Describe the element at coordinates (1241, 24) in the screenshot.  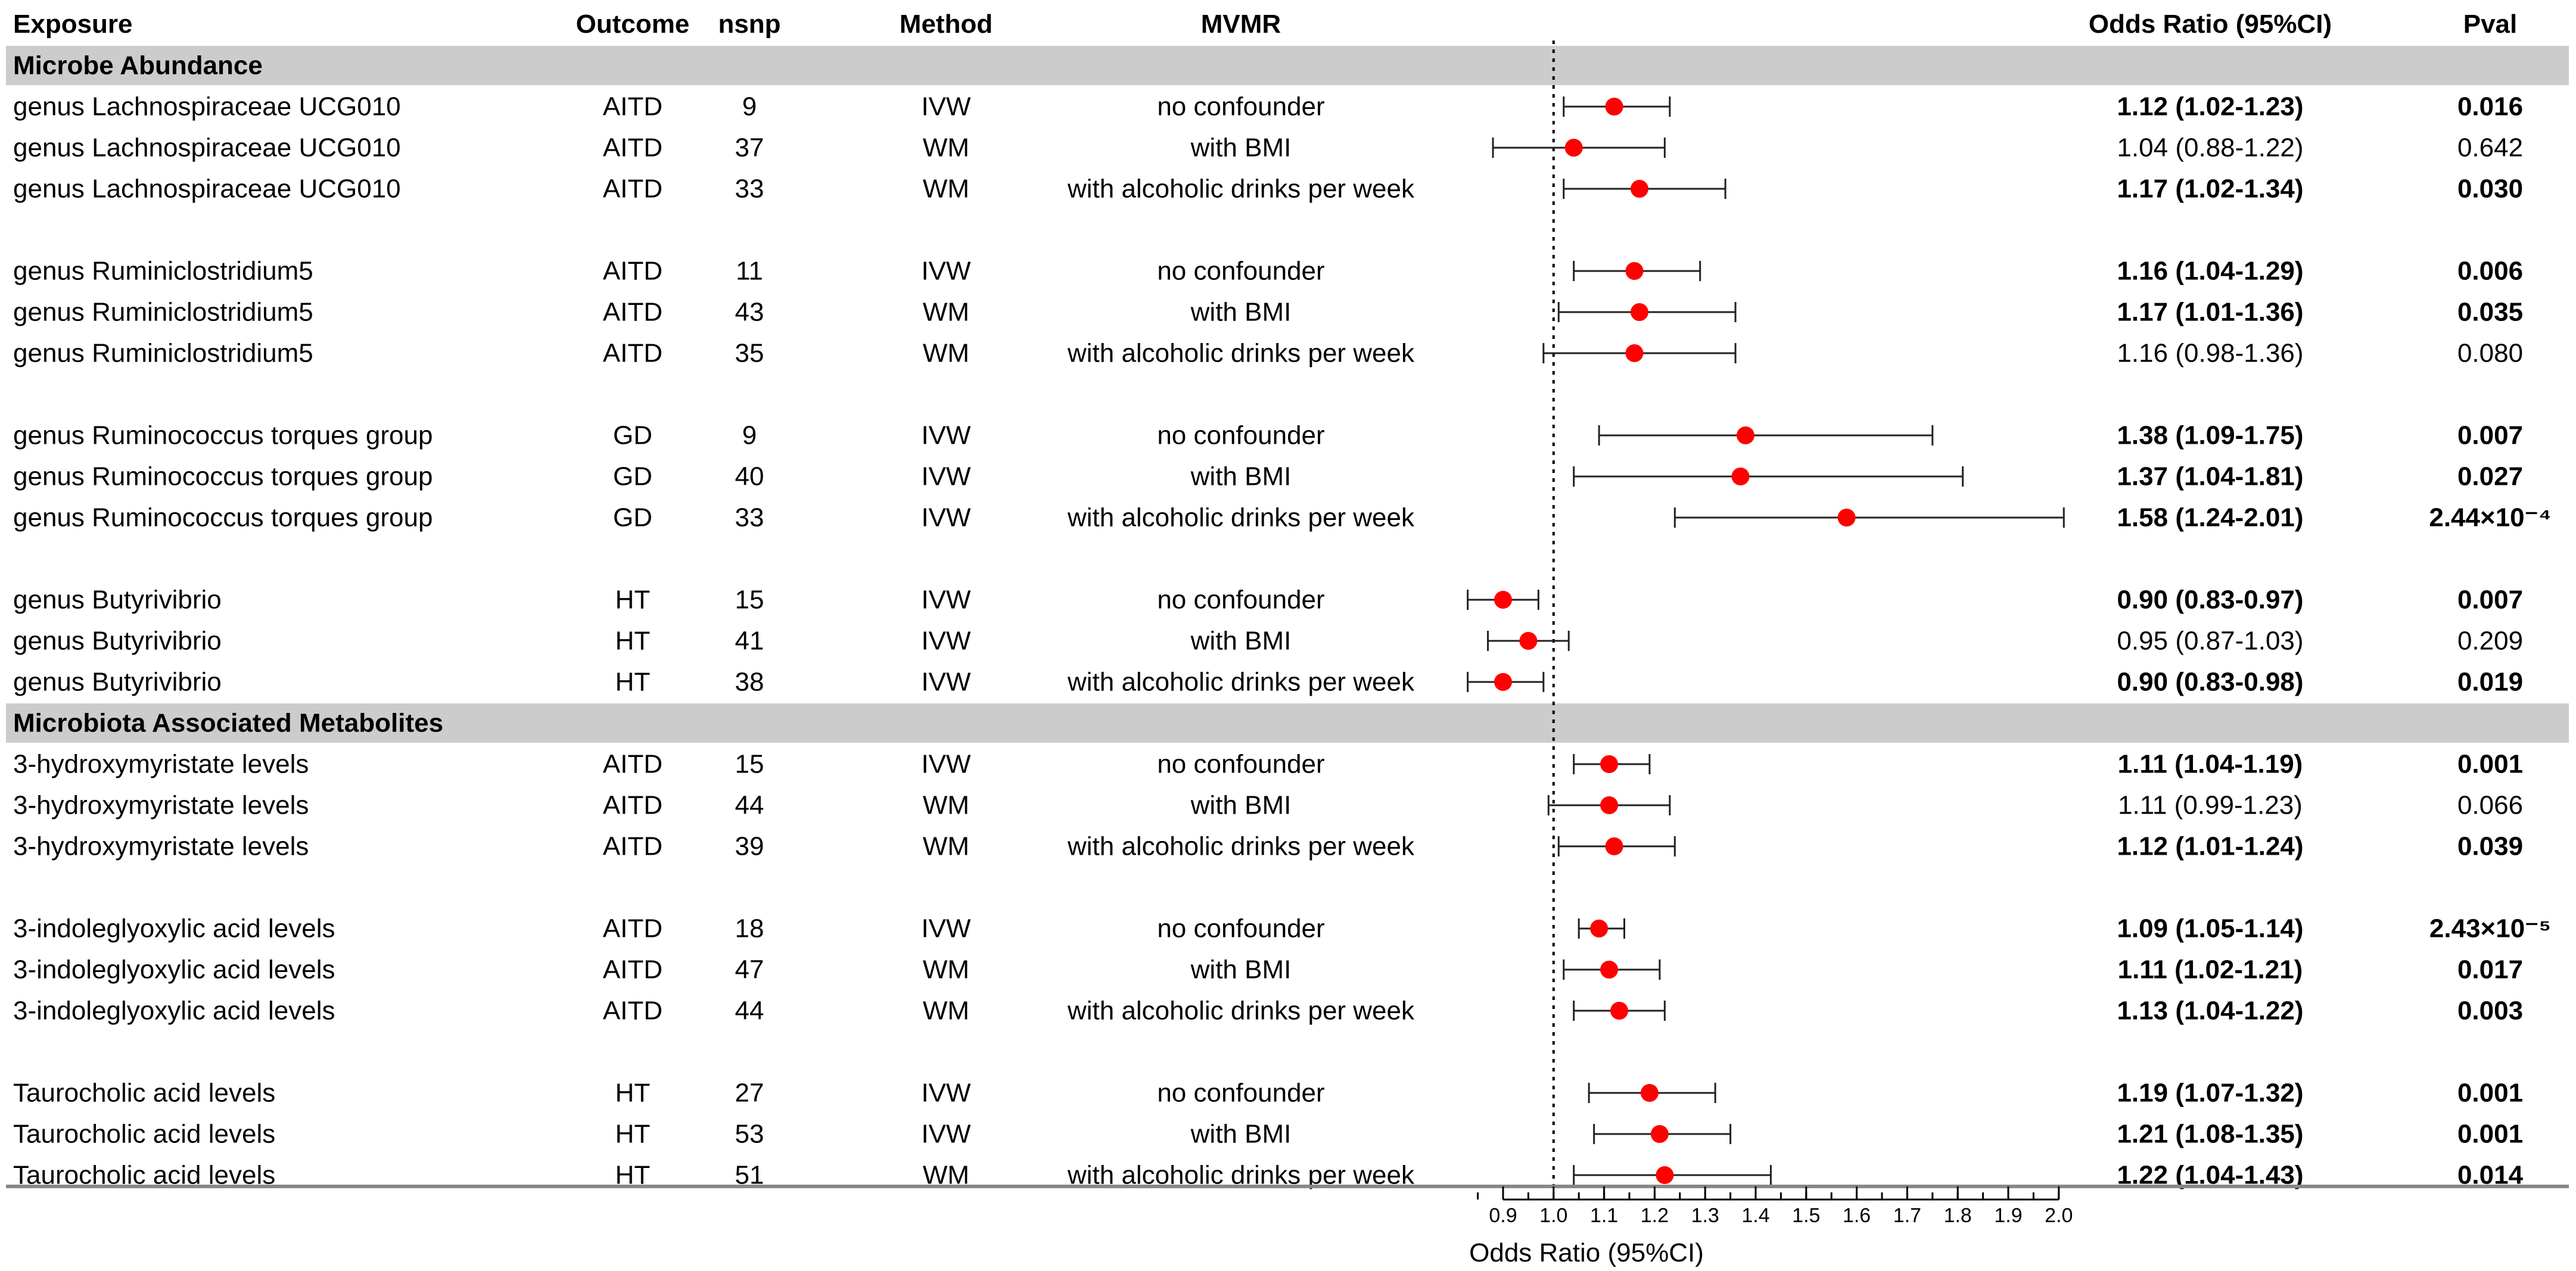
I see `header-mvmr: MVMR` at that location.